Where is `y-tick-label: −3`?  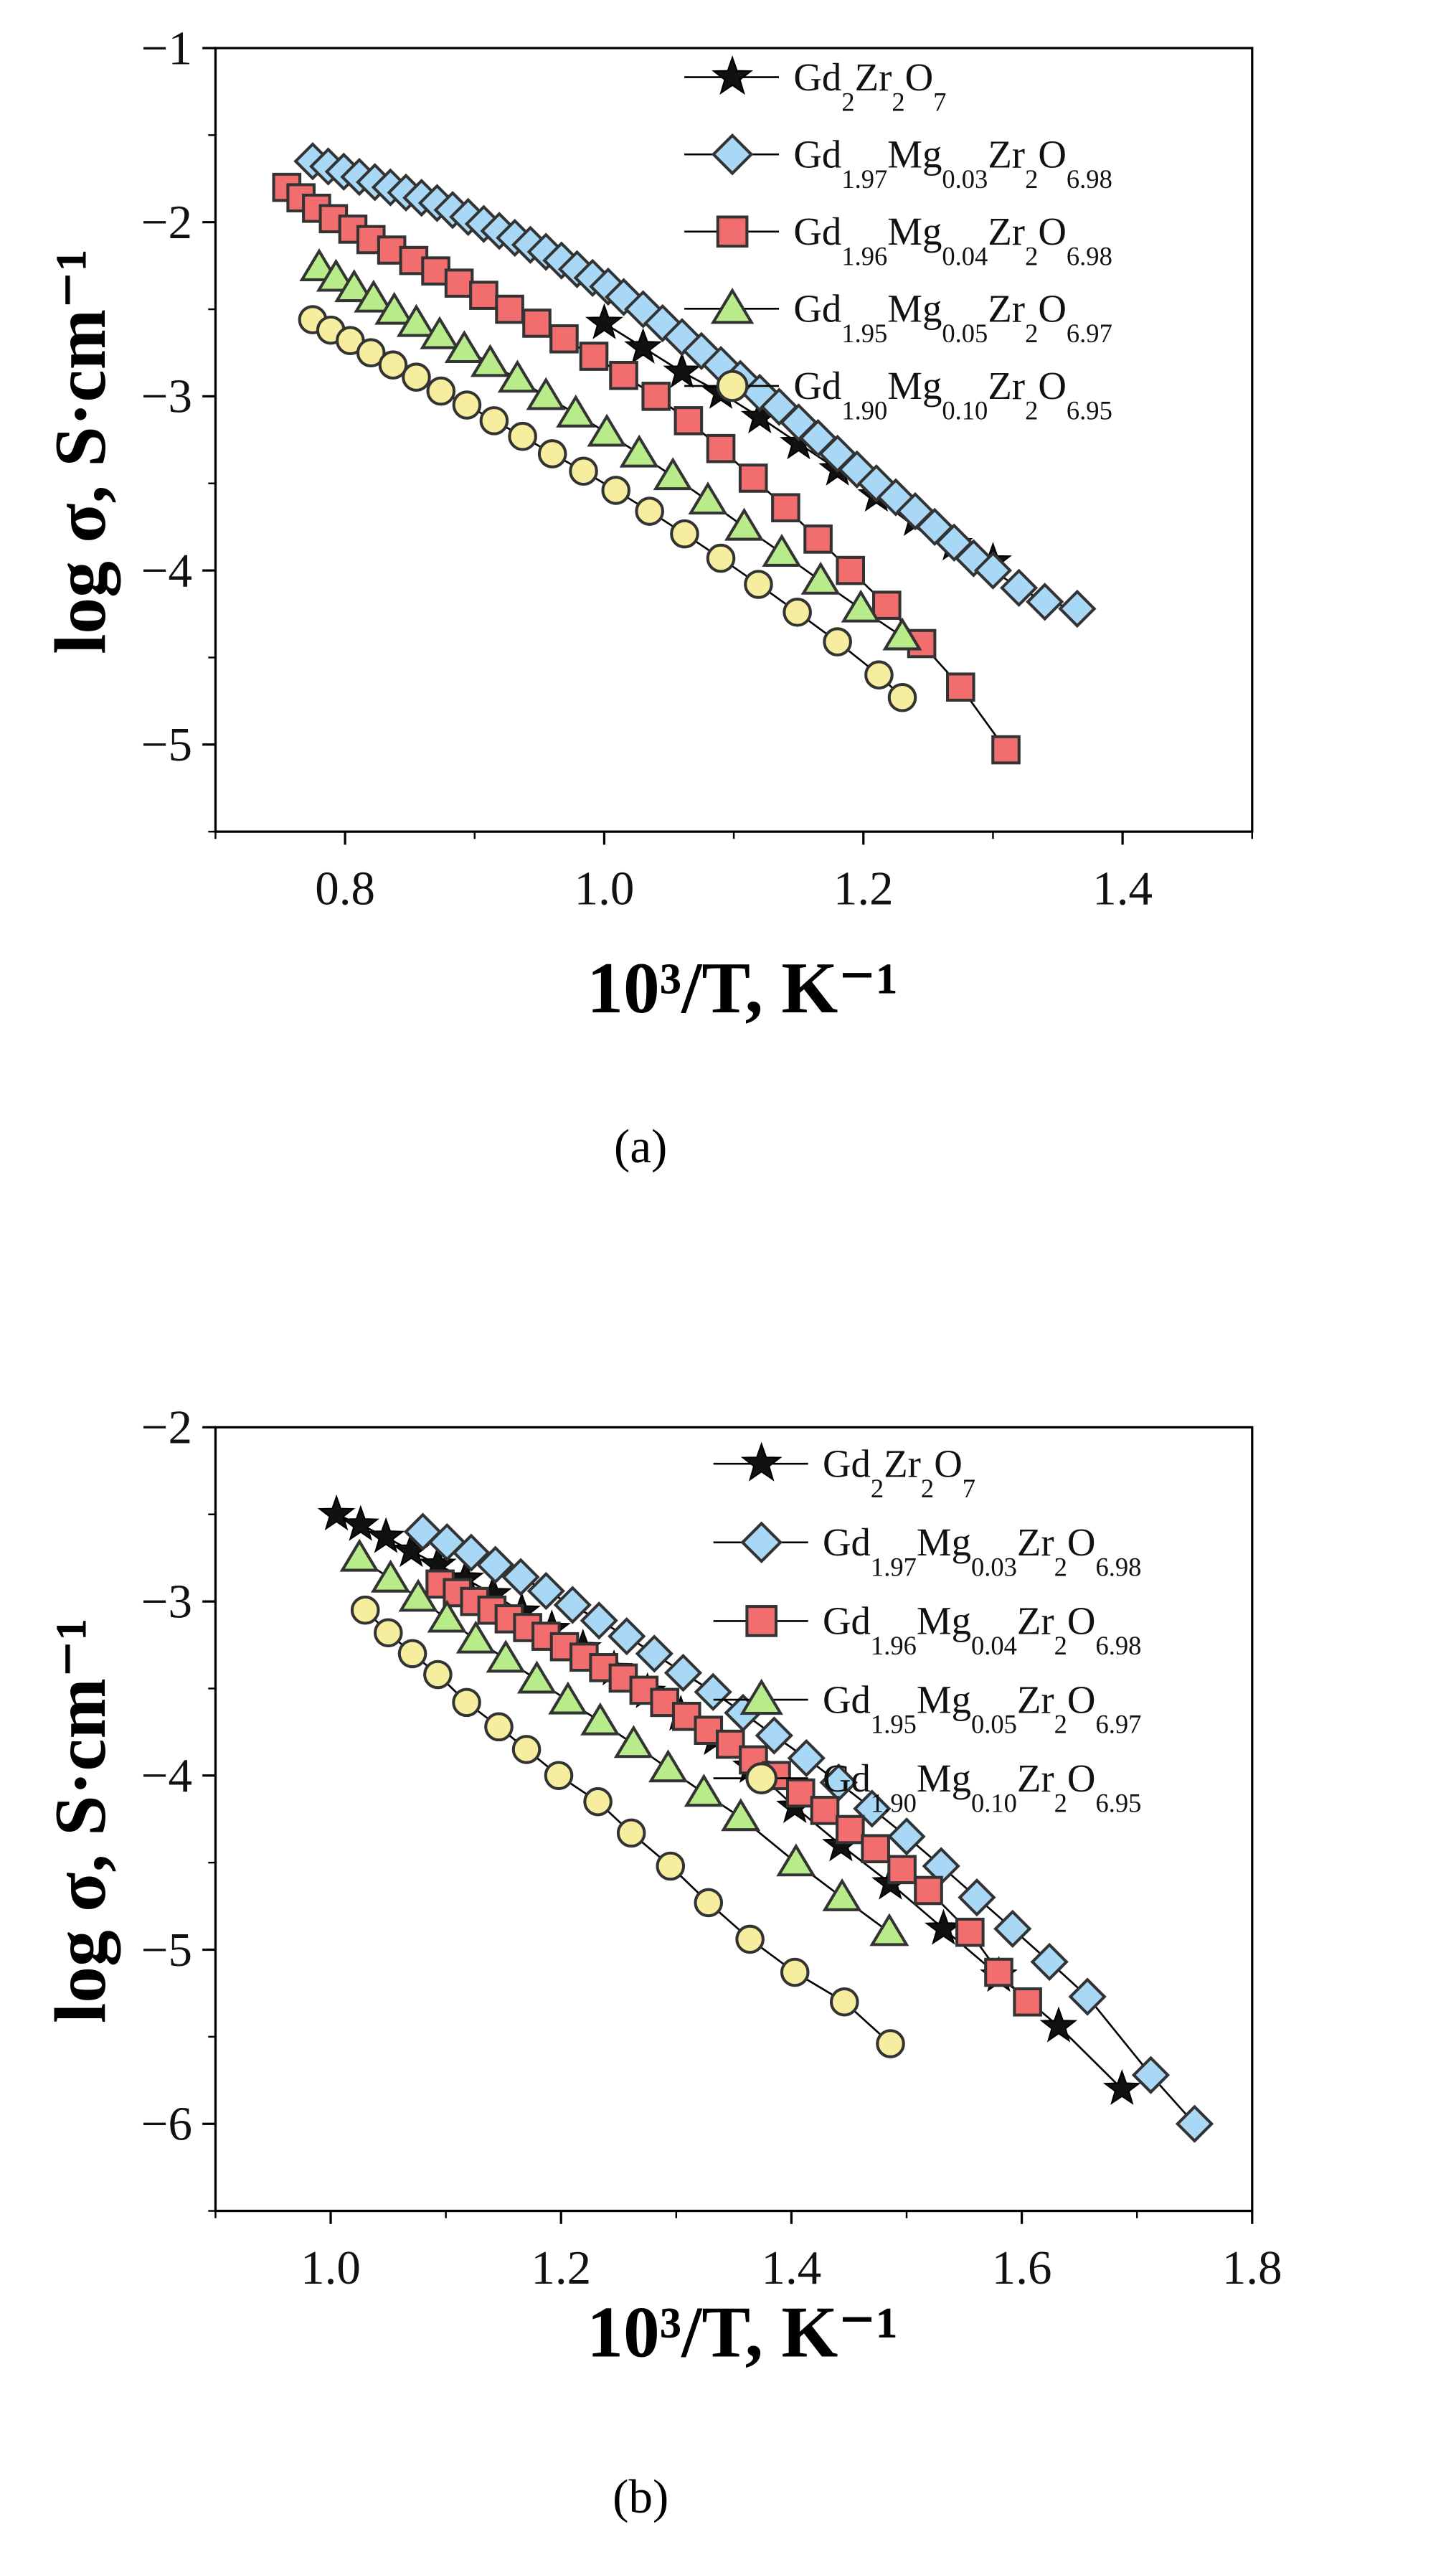 y-tick-label: −3 is located at coordinates (166, 1602).